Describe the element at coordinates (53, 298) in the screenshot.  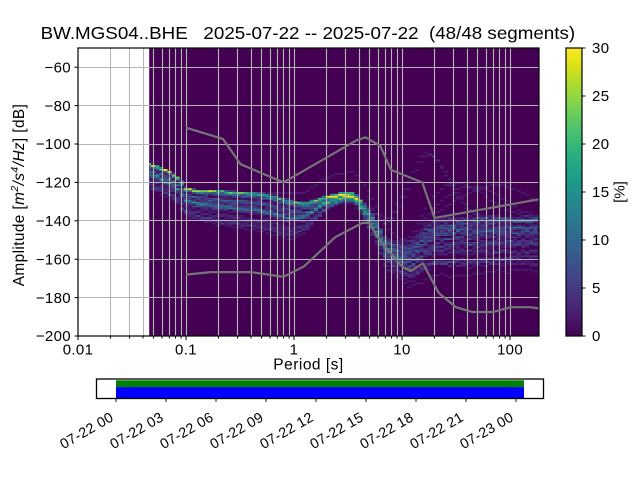
I see `svg-text: −180` at that location.